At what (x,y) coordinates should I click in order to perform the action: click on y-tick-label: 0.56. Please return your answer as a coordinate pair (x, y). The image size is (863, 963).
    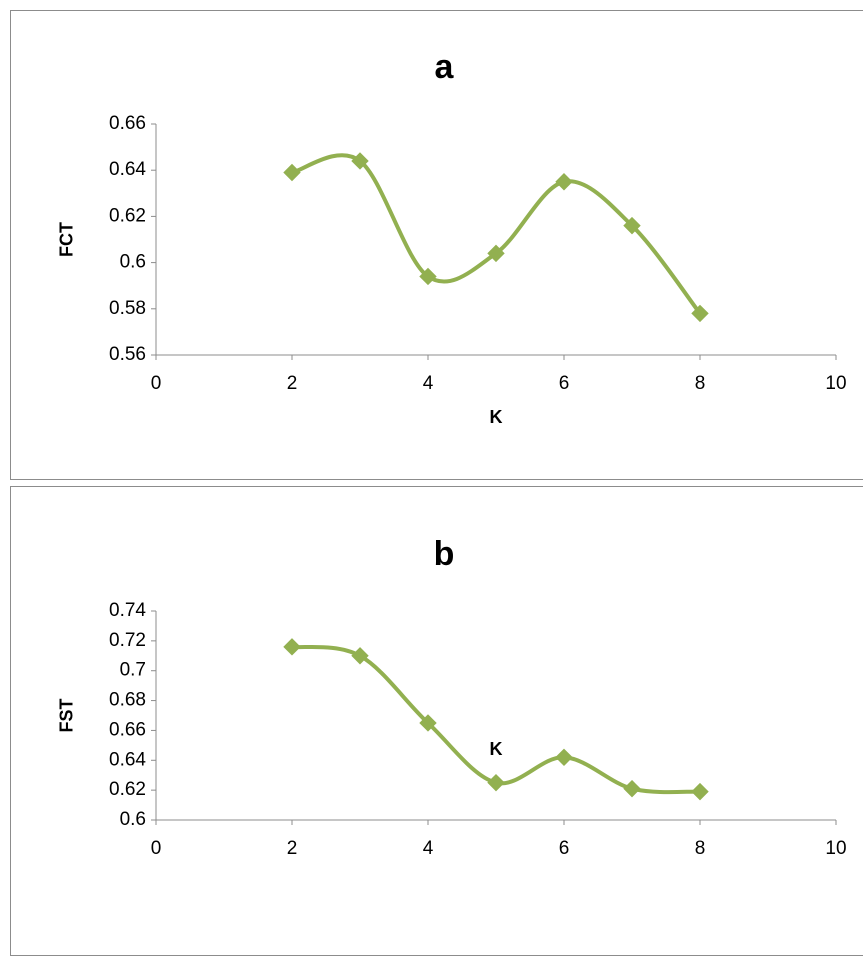
    Looking at the image, I should click on (127, 354).